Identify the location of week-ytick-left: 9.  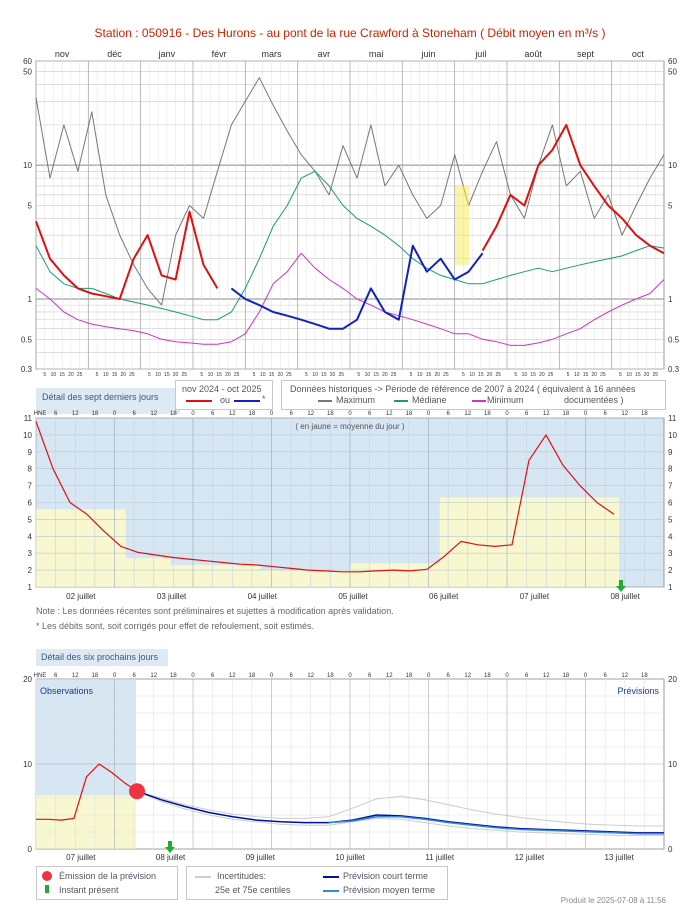
(30, 452).